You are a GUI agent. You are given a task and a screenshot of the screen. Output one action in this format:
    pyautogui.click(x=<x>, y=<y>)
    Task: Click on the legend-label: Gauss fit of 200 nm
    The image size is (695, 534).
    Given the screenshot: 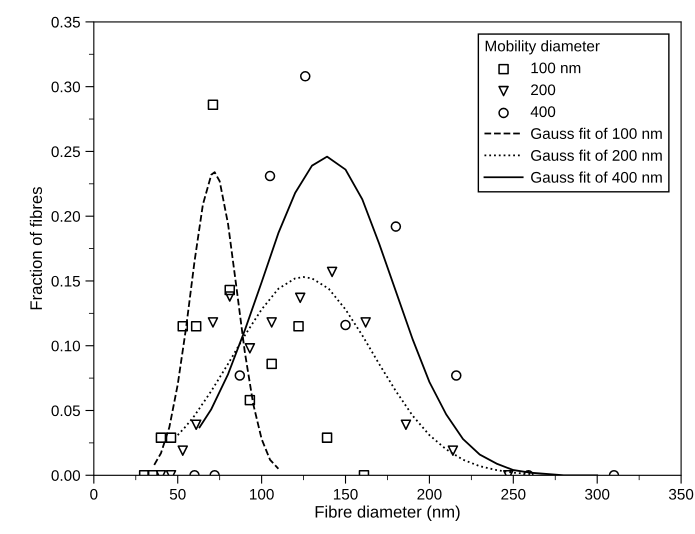 What is the action you would take?
    pyautogui.click(x=596, y=155)
    